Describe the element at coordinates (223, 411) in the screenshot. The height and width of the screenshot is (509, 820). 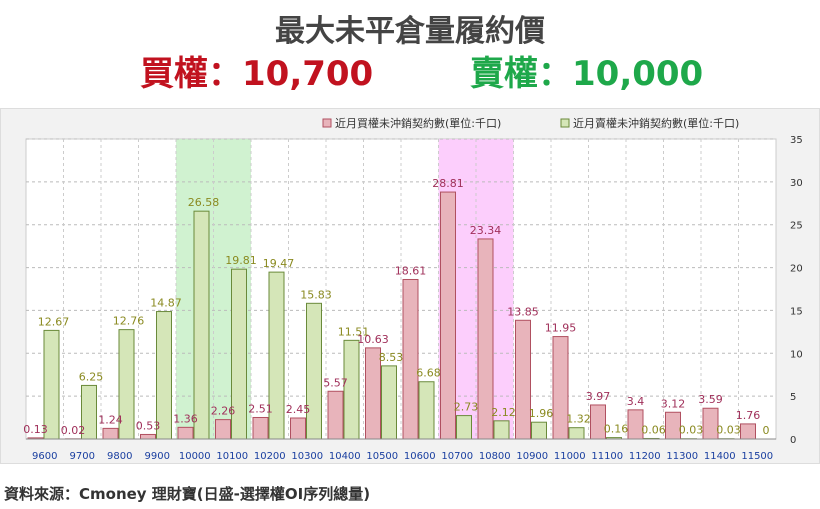
I see `call-value-label: 2.26` at that location.